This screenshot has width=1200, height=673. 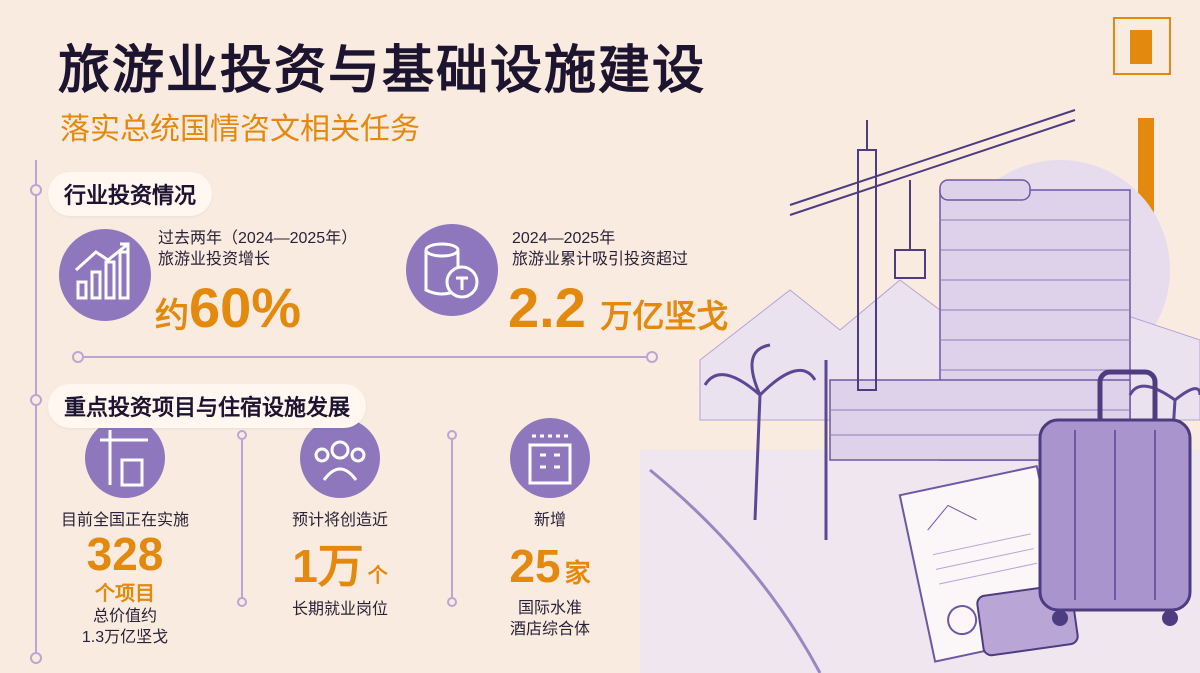 What do you see at coordinates (549, 608) in the screenshot?
I see `item-note: 国际水准` at bounding box center [549, 608].